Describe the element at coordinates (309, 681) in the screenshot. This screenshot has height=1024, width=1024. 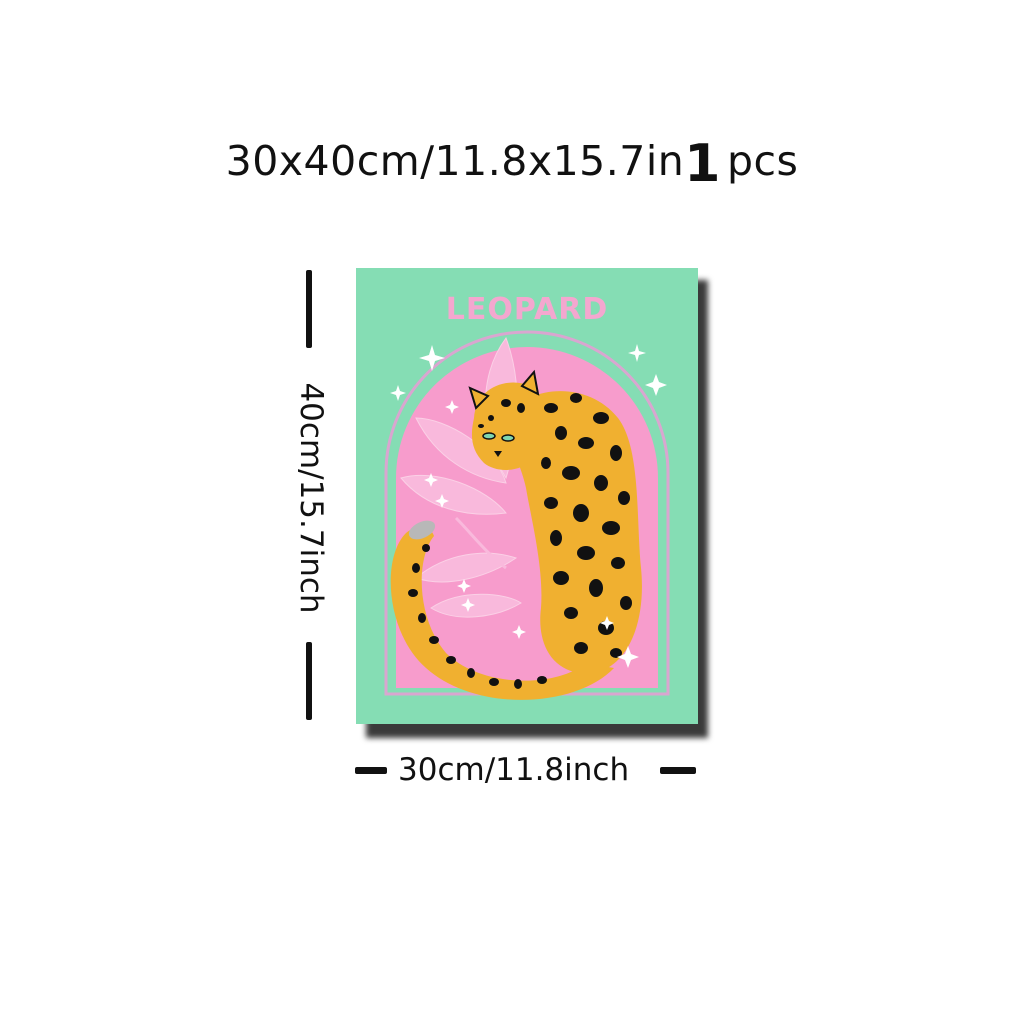
I see `height-marker-bottom` at that location.